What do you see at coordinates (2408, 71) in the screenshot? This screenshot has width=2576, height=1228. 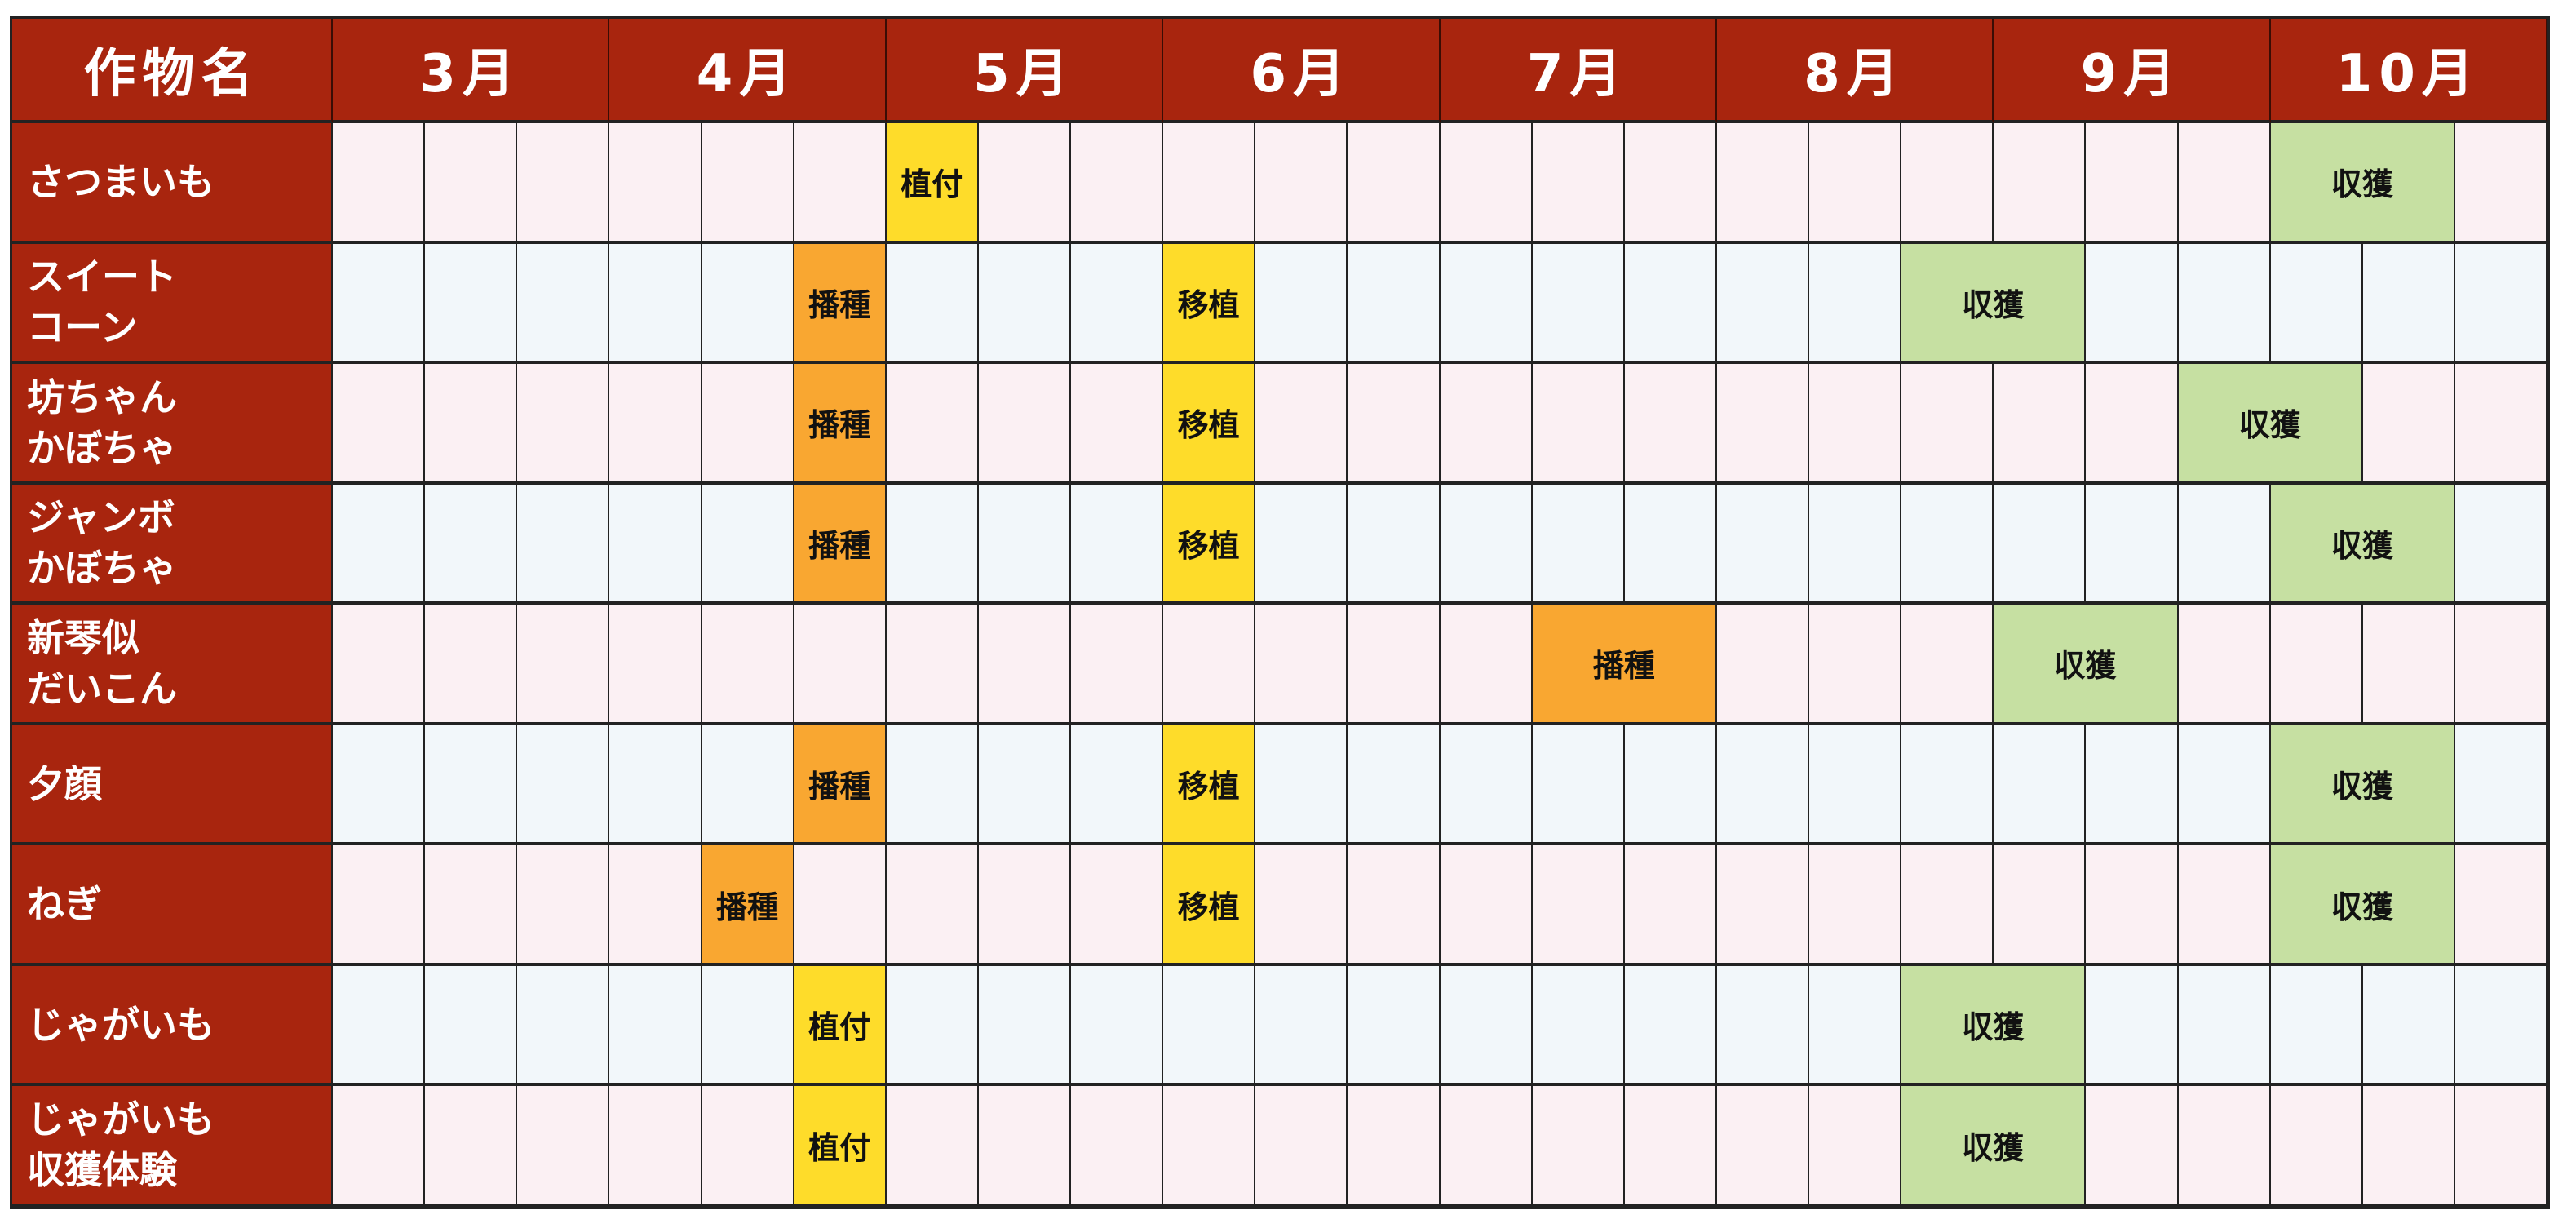 I see `month-header: 10月` at bounding box center [2408, 71].